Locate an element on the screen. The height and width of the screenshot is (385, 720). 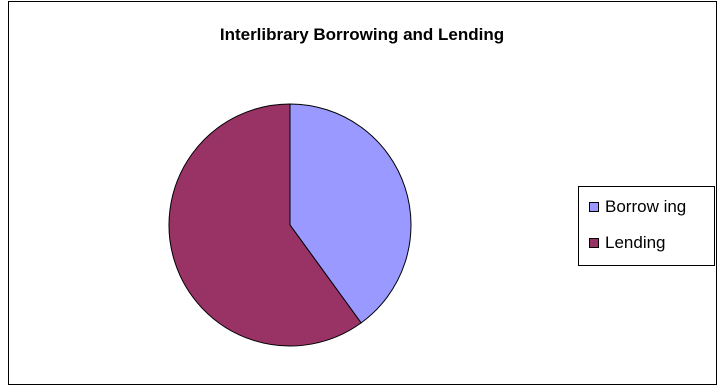
pie-slice-borrowing is located at coordinates (350, 213).